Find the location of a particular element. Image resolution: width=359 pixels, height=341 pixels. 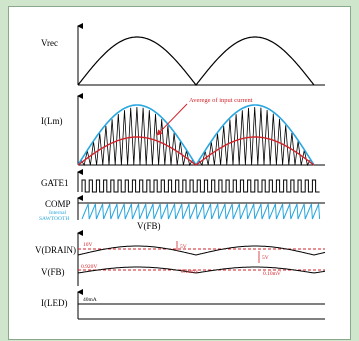

vdrain-waveform is located at coordinates (201, 250).